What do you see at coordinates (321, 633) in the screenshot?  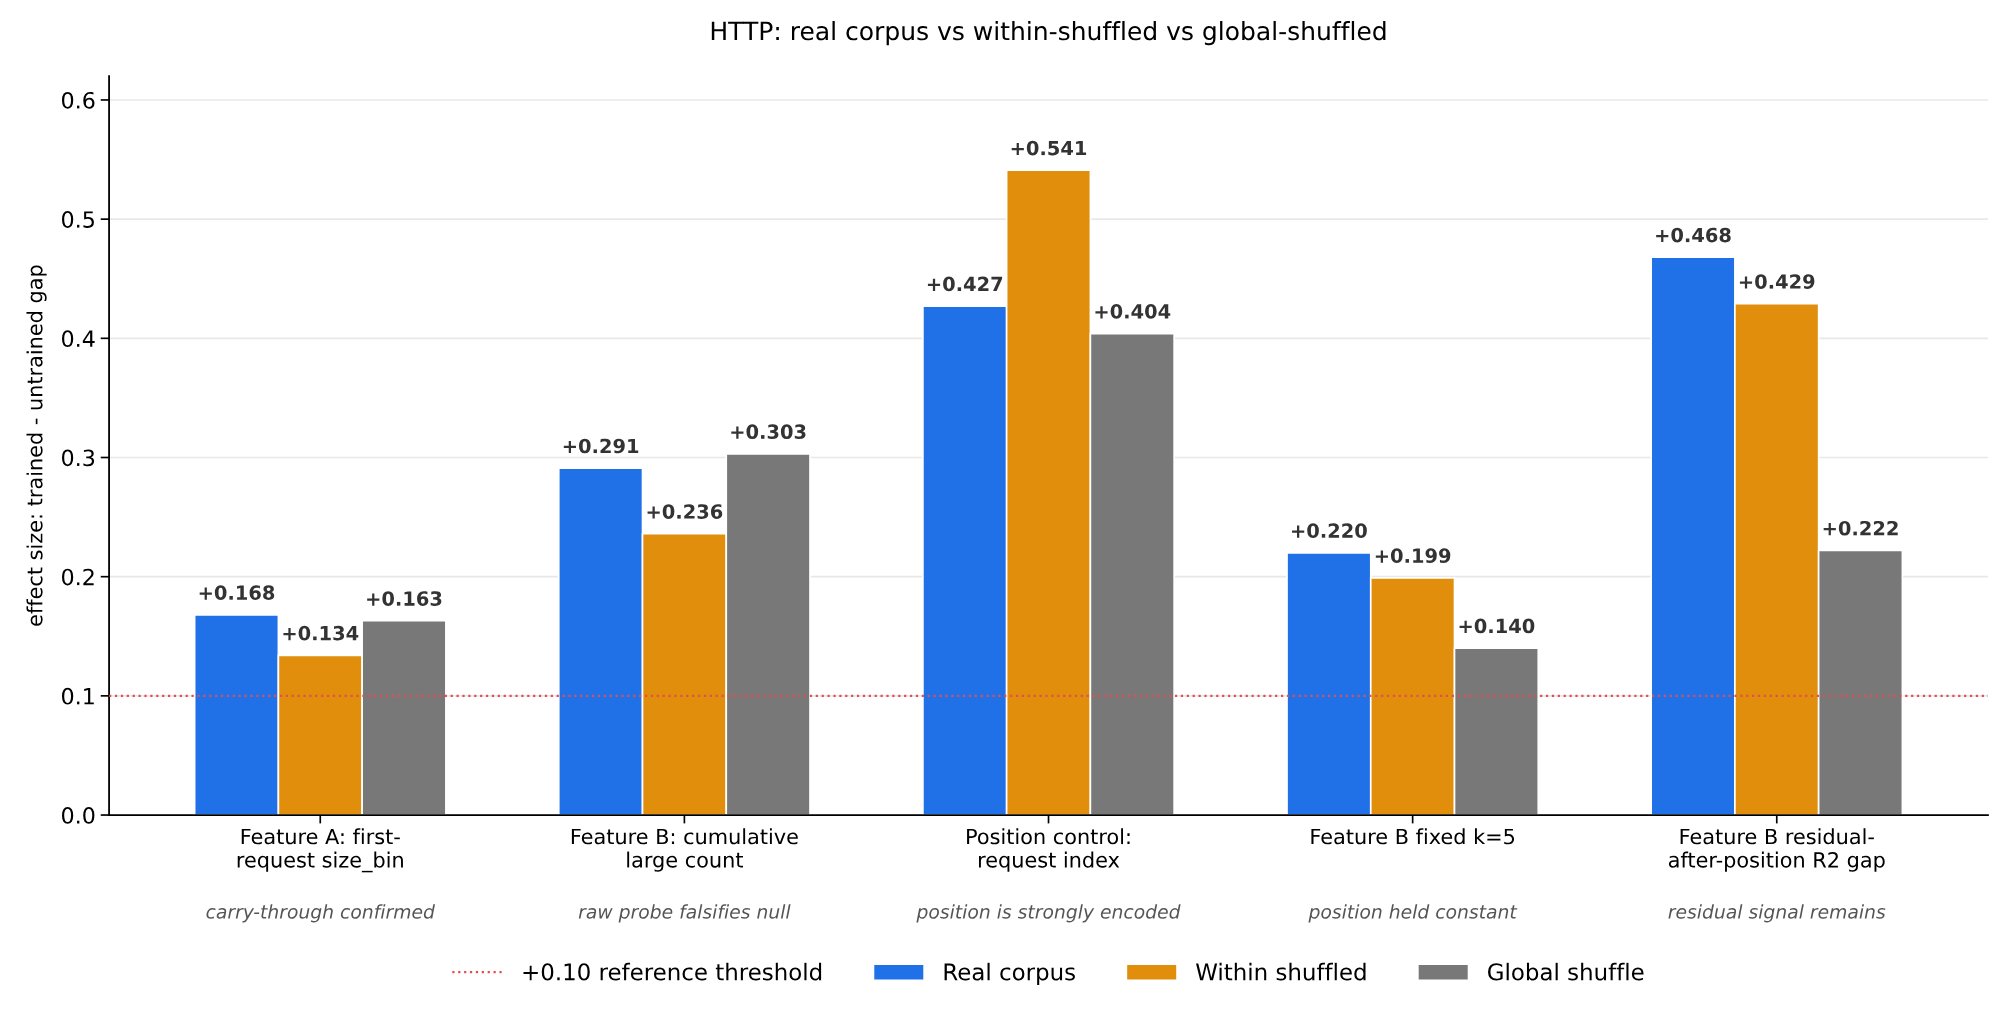 I see `data-label: +0.134` at bounding box center [321, 633].